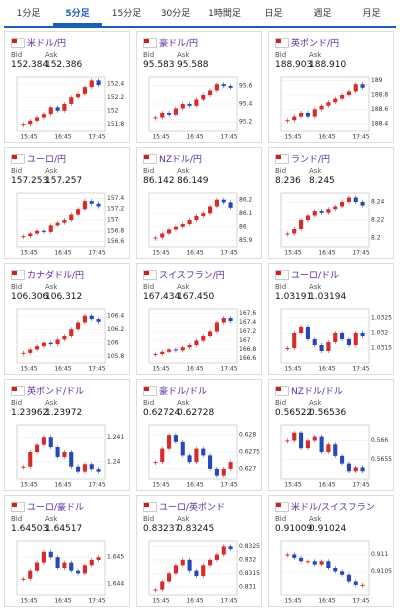 The image size is (400, 610). I want to click on y-tick-label: 106.4, so click(115, 315).